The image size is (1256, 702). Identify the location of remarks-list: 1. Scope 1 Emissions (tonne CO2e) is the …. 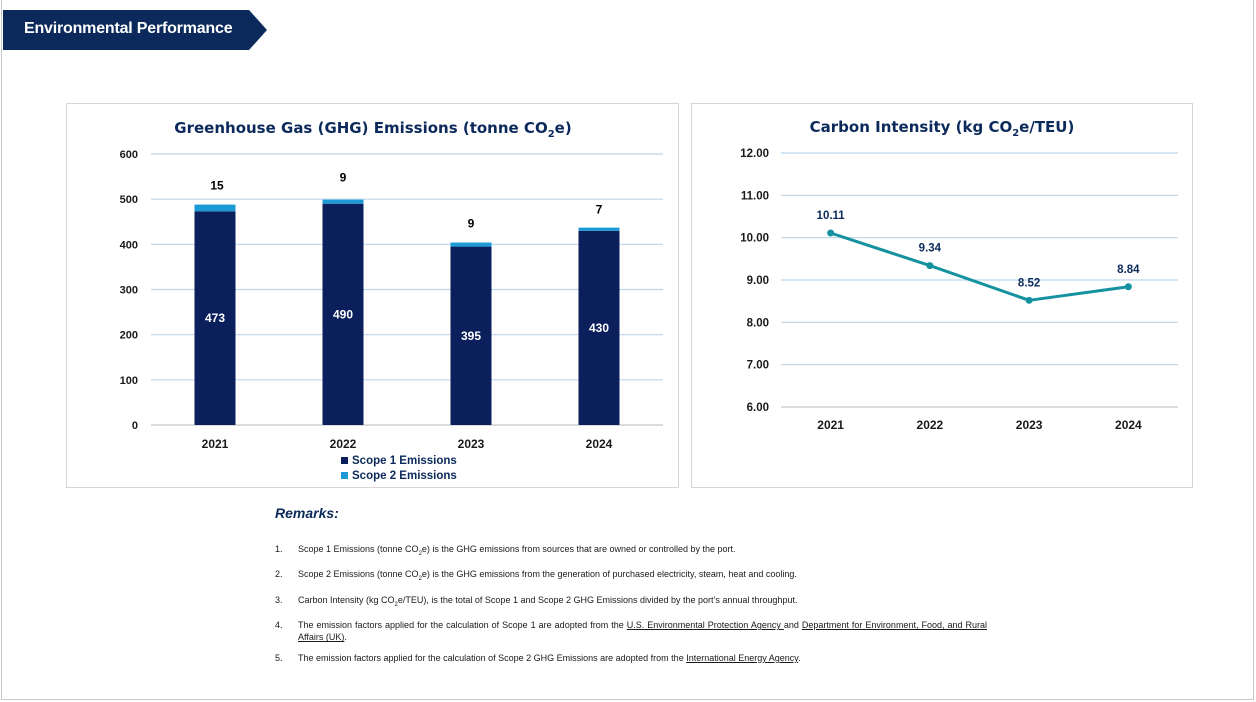
(631, 603).